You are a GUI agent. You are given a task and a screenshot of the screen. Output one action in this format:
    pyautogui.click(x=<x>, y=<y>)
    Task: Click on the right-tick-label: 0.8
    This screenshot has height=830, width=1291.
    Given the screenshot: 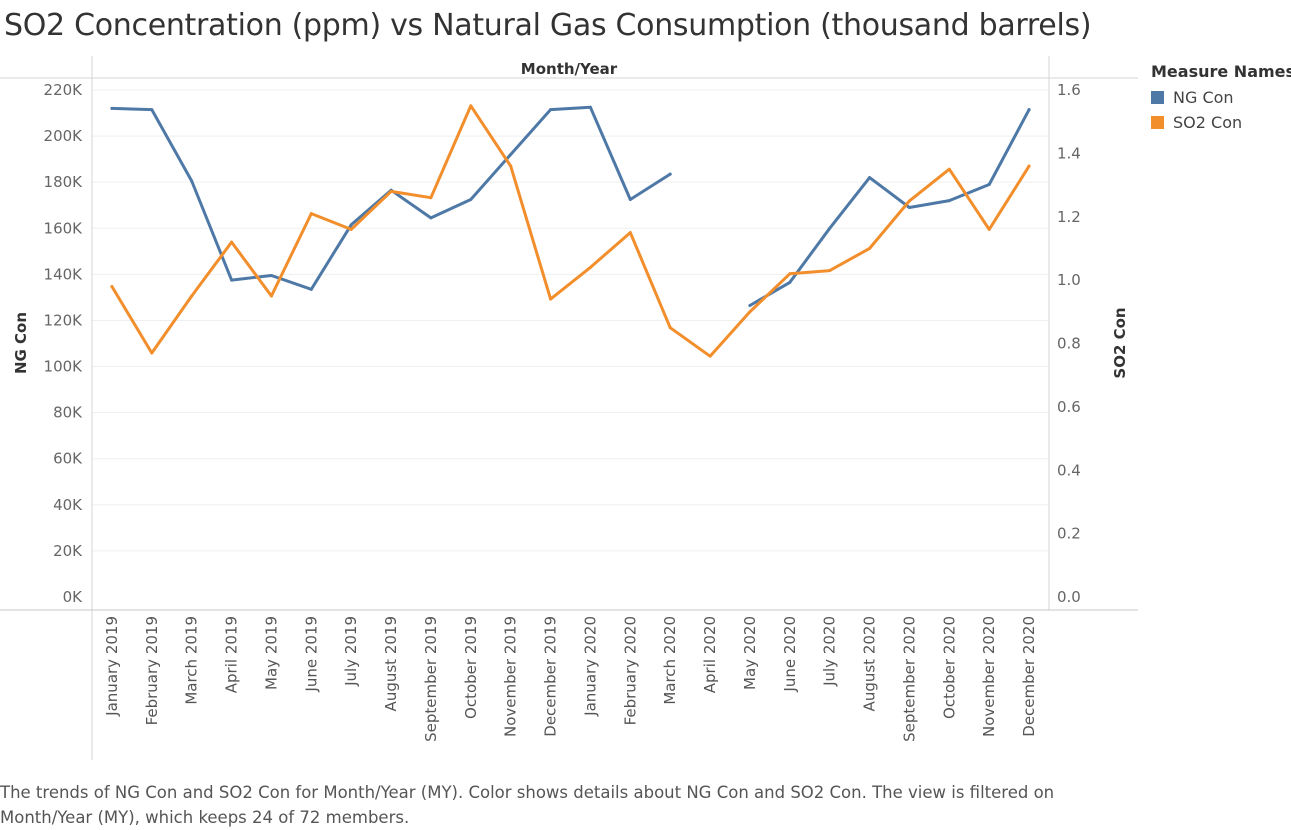 What is the action you would take?
    pyautogui.click(x=1069, y=344)
    